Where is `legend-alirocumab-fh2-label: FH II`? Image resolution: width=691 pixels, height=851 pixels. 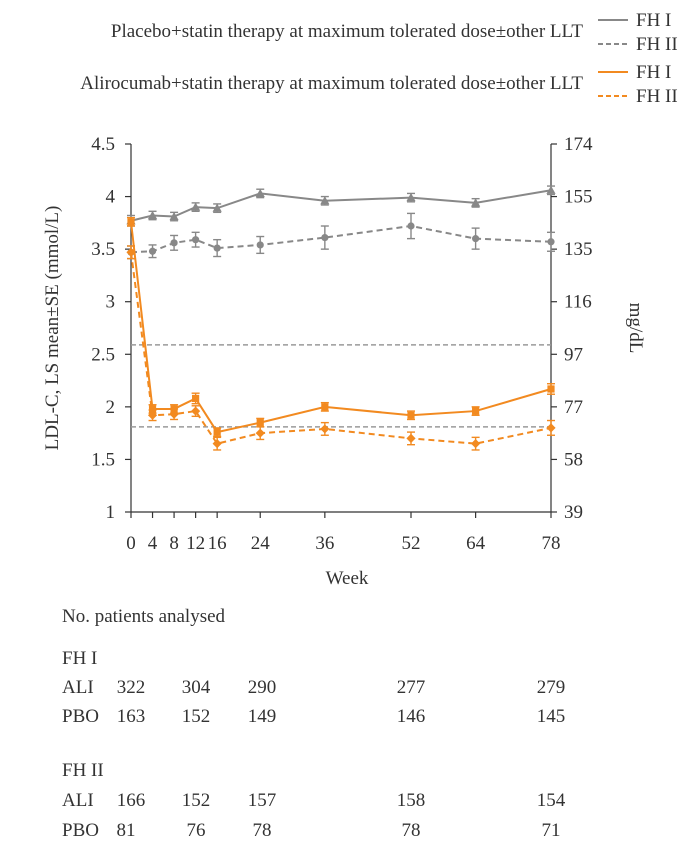 legend-alirocumab-fh2-label: FH II is located at coordinates (657, 96).